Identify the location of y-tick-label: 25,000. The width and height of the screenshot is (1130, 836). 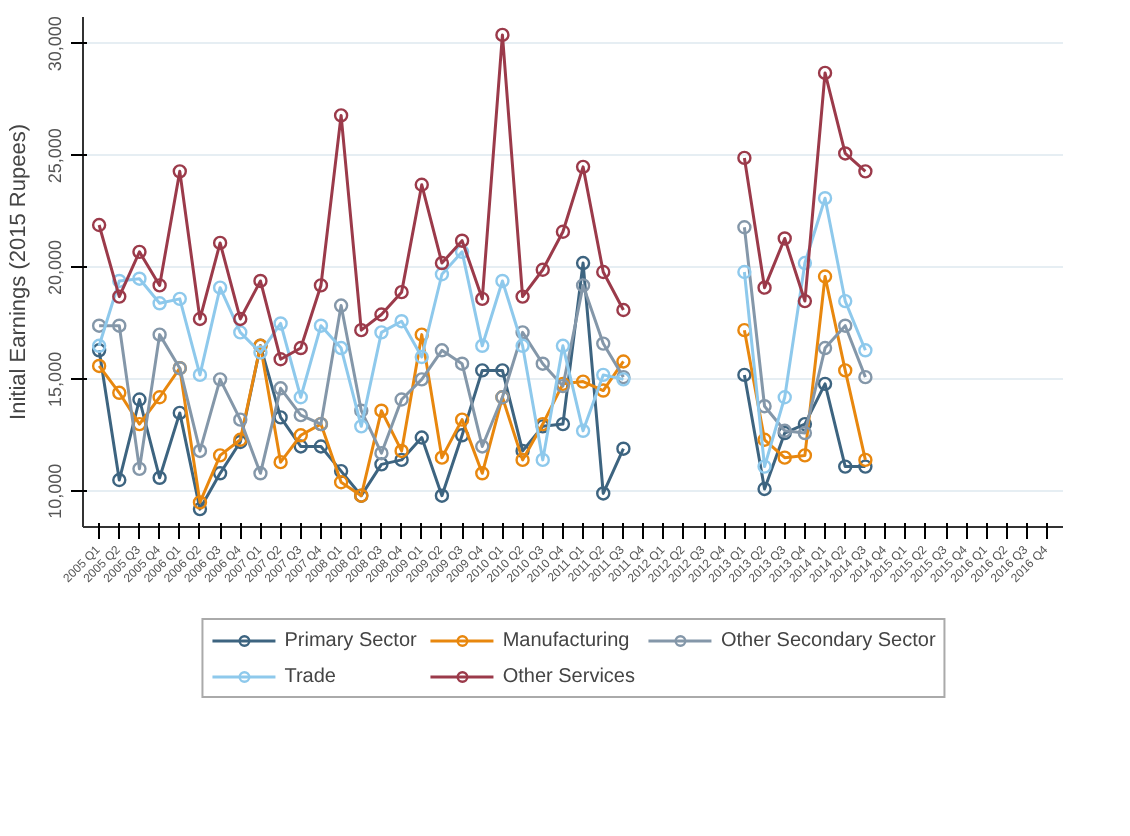
(55, 156).